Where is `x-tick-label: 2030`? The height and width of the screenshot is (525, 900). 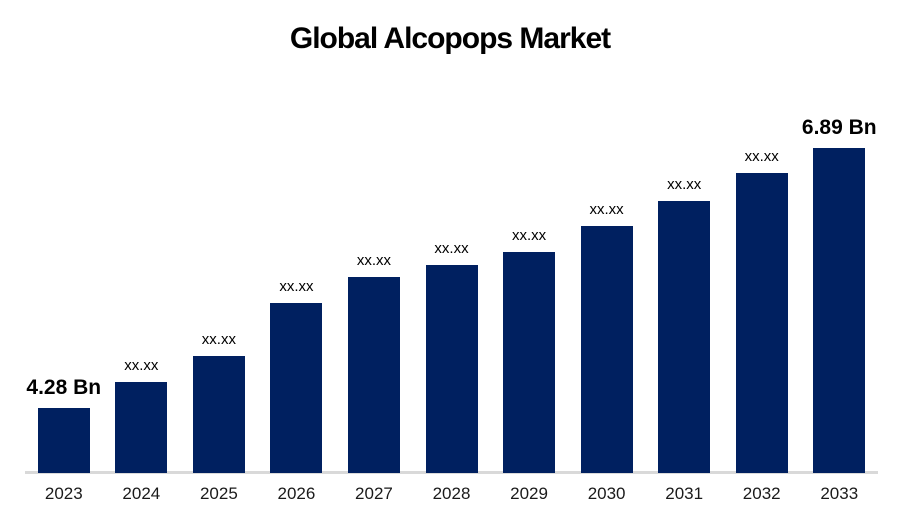 x-tick-label: 2030 is located at coordinates (606, 493).